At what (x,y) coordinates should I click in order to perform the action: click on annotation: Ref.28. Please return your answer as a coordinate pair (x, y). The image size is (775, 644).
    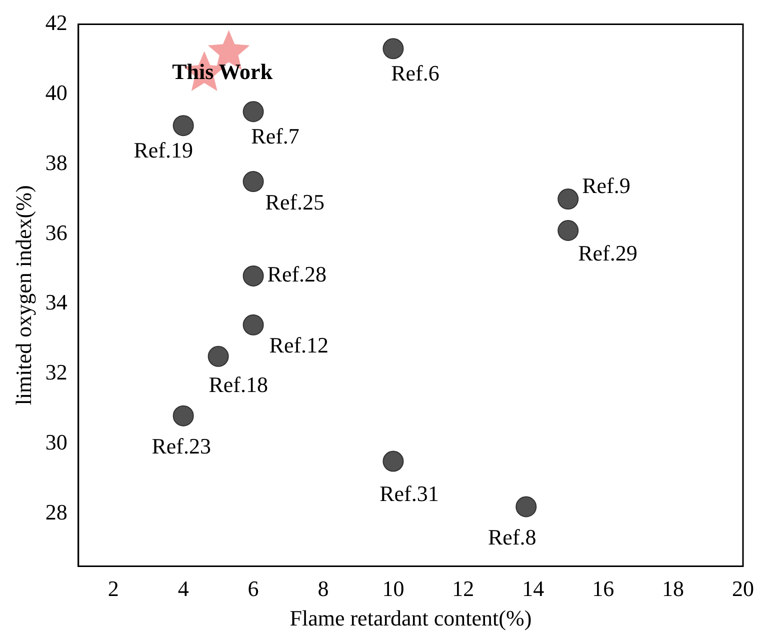
    Looking at the image, I should click on (297, 274).